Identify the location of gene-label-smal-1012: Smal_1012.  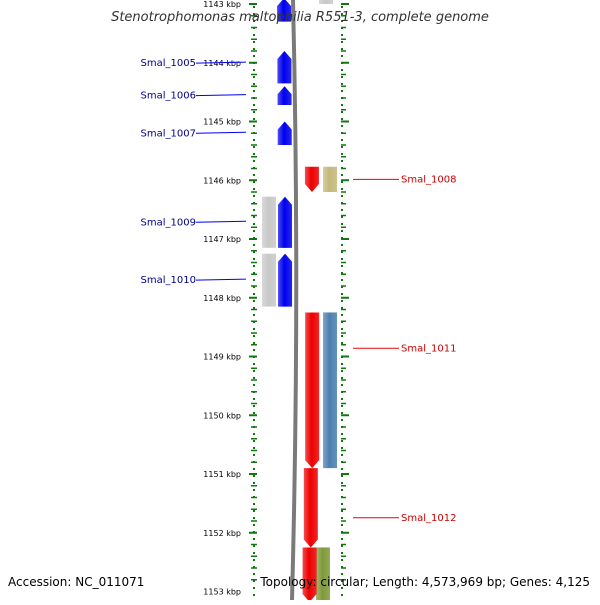
(428, 518).